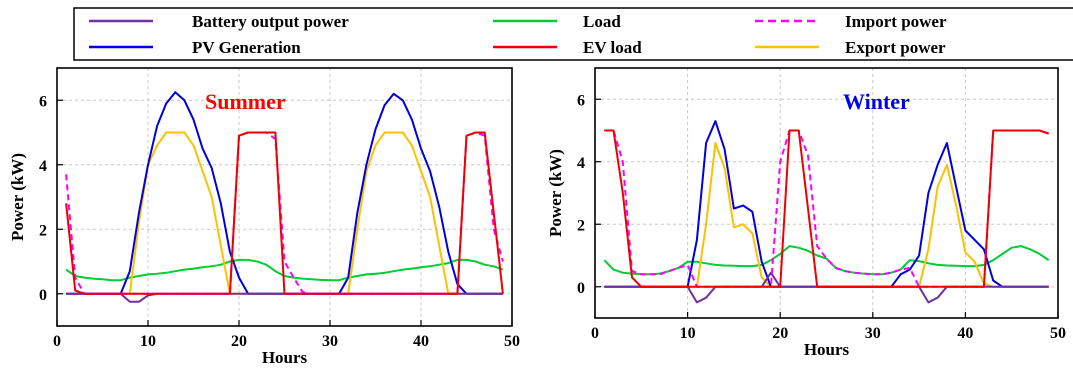 This screenshot has width=1073, height=369. What do you see at coordinates (876, 101) in the screenshot?
I see `chart-title: Winter` at bounding box center [876, 101].